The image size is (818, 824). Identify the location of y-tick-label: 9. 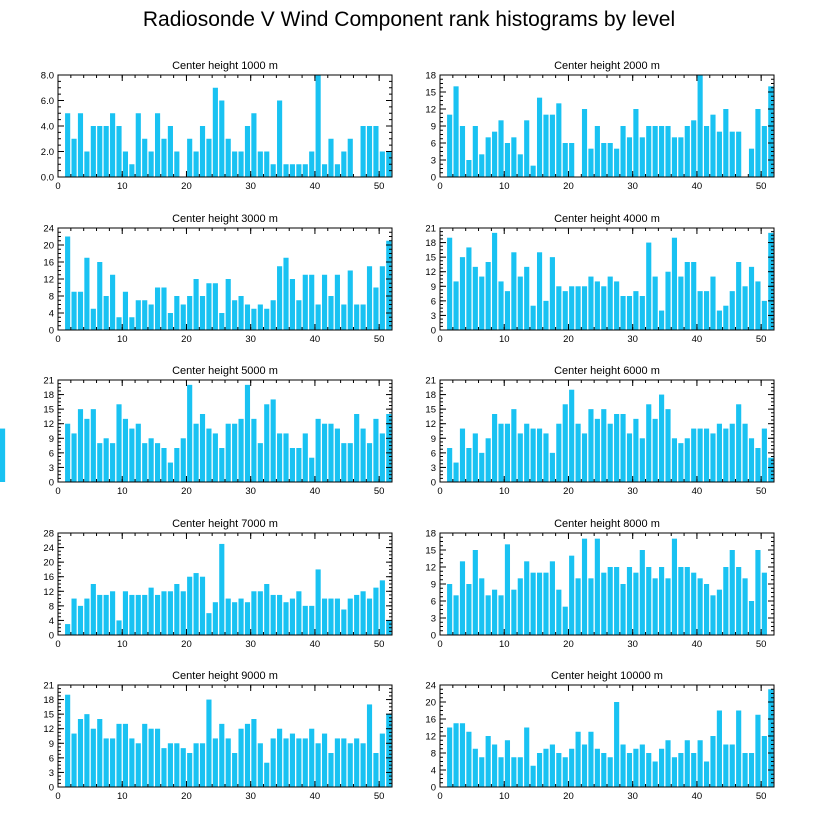
(51, 744).